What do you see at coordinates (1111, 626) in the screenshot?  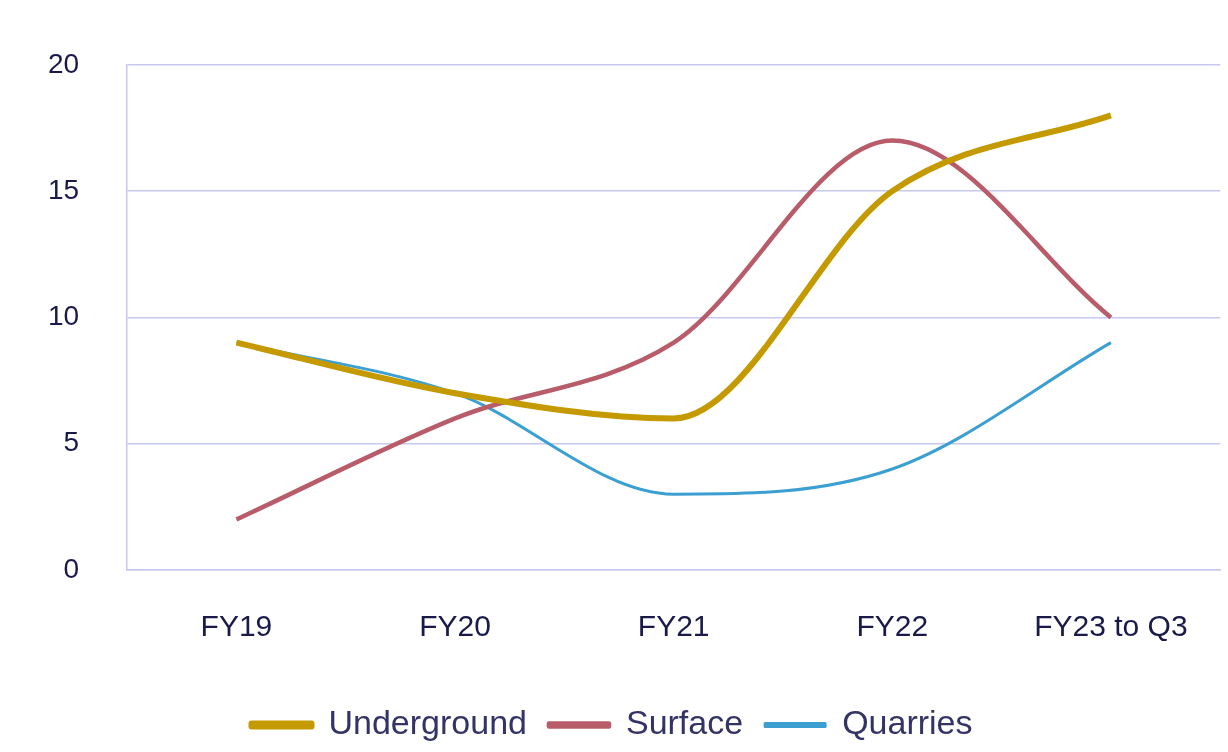 I see `x-tick-label: FY23 to Q3` at bounding box center [1111, 626].